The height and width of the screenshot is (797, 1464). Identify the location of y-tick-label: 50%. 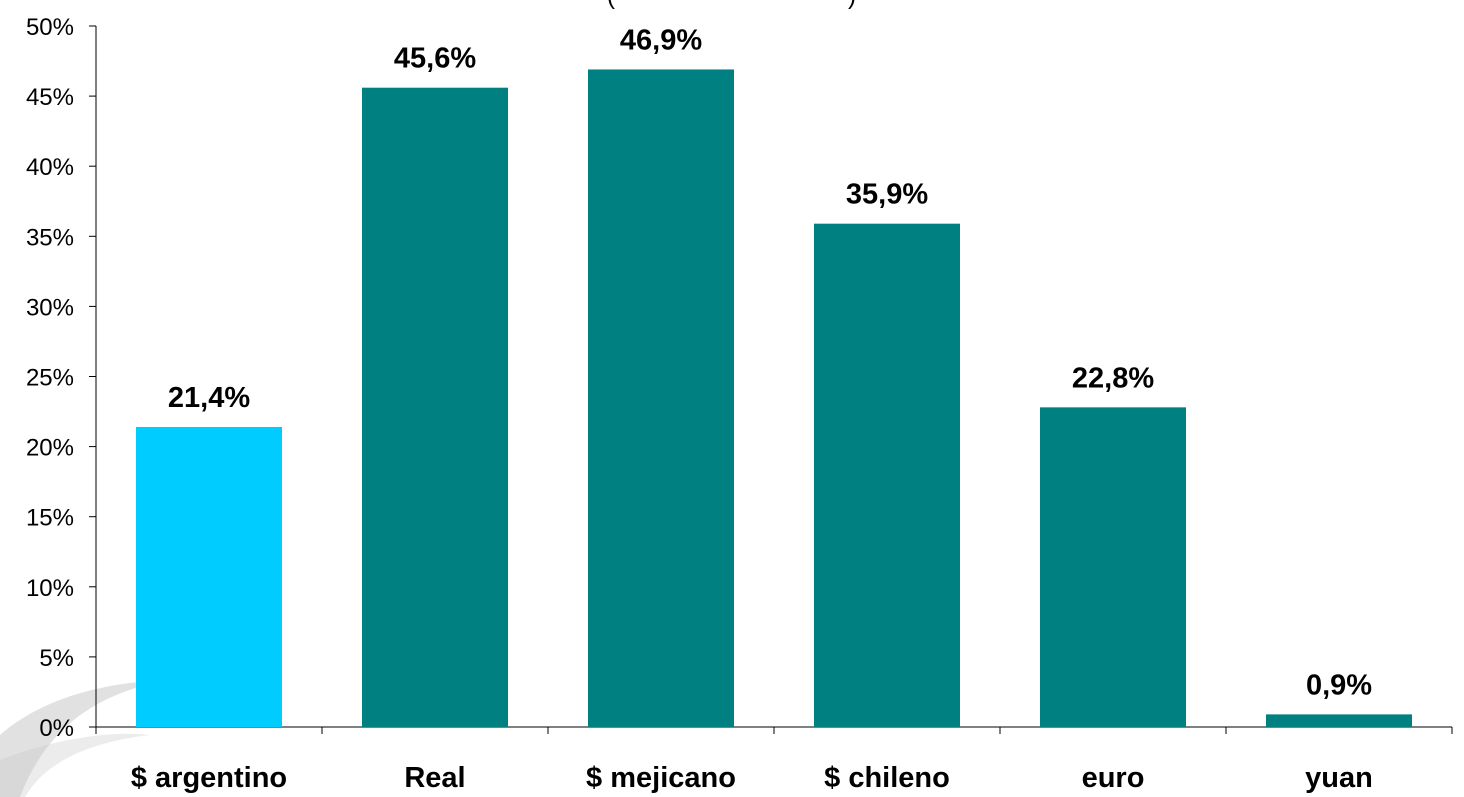
(50, 27).